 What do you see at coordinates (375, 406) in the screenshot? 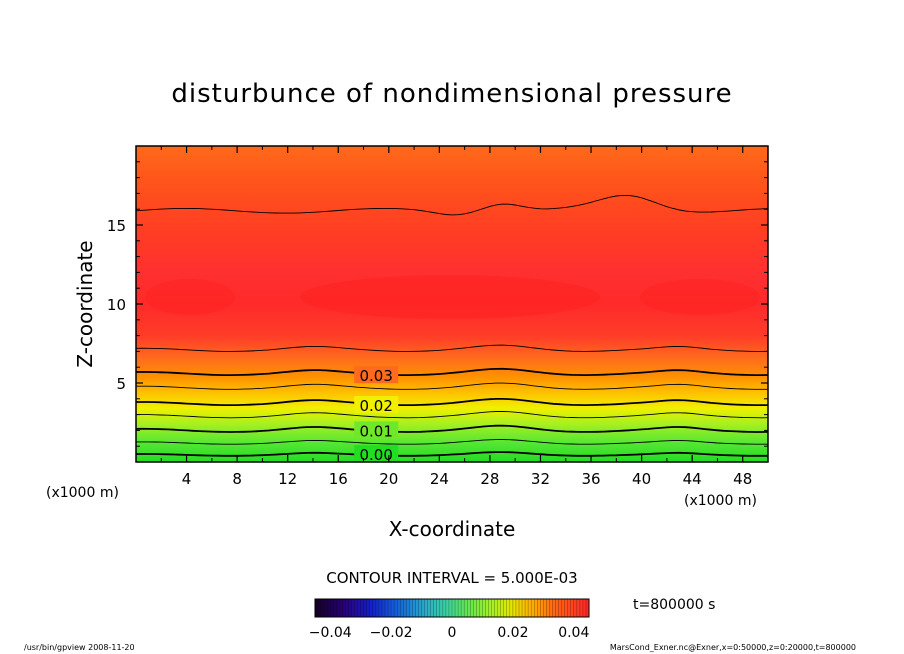
I see `contour-label: 0.02` at bounding box center [375, 406].